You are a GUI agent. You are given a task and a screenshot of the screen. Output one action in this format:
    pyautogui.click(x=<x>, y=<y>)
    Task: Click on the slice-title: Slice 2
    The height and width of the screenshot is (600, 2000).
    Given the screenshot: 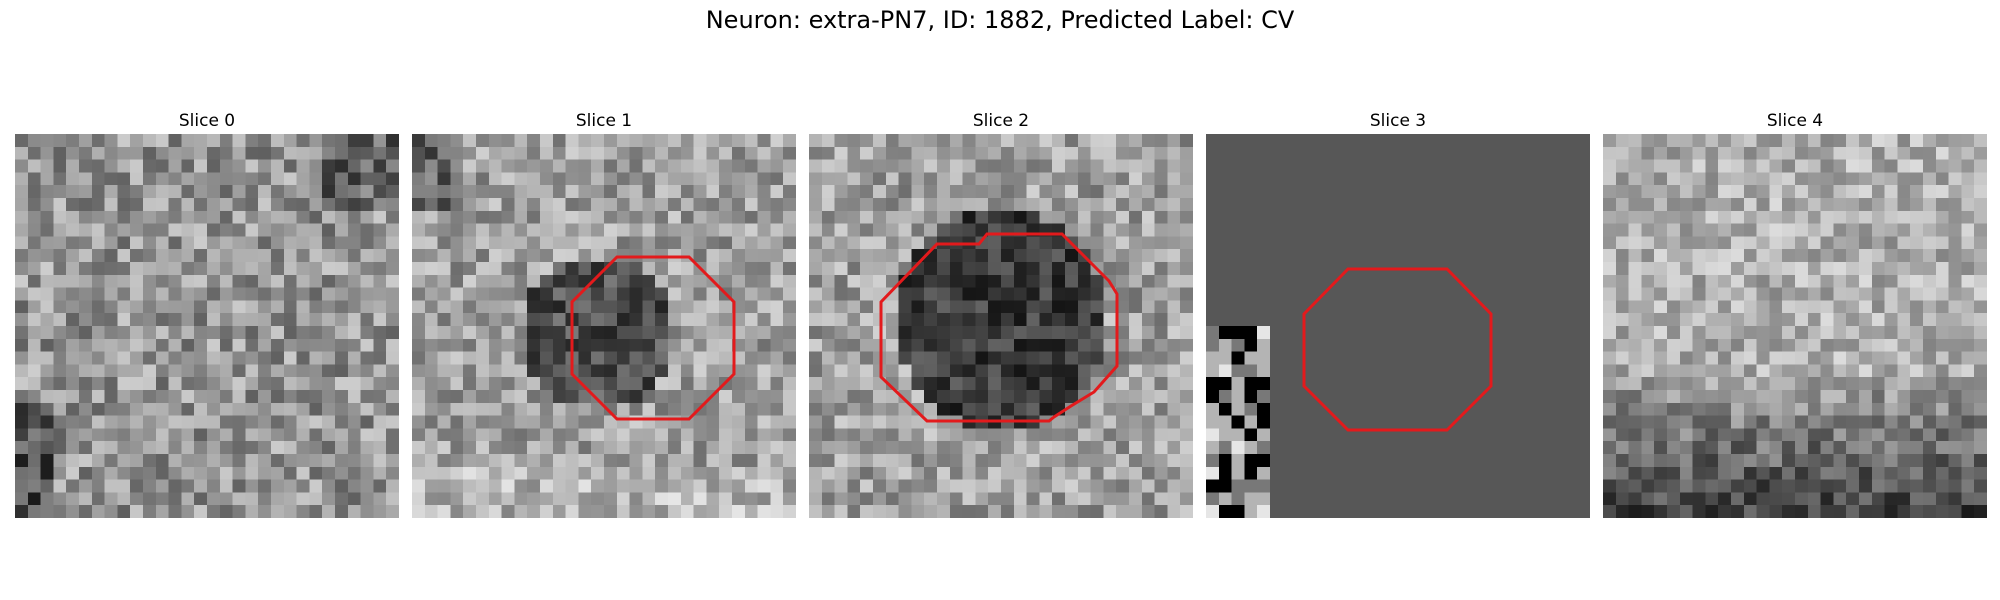 What is the action you would take?
    pyautogui.click(x=1001, y=121)
    